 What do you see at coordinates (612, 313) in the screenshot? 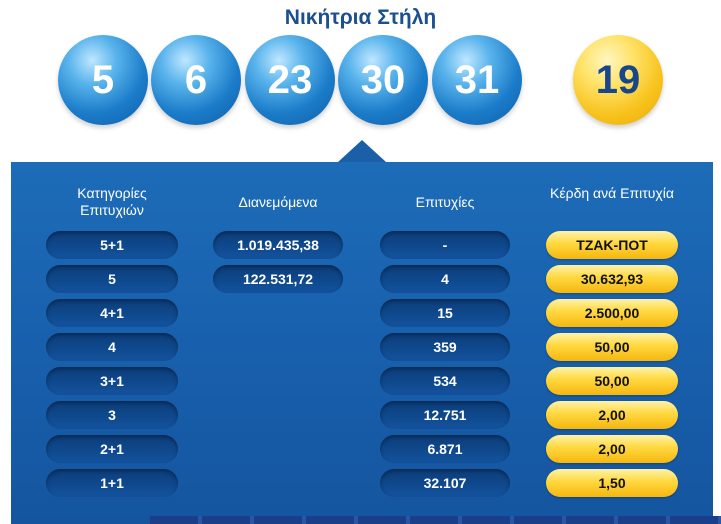
I see `prize-cell: 2.500,00` at bounding box center [612, 313].